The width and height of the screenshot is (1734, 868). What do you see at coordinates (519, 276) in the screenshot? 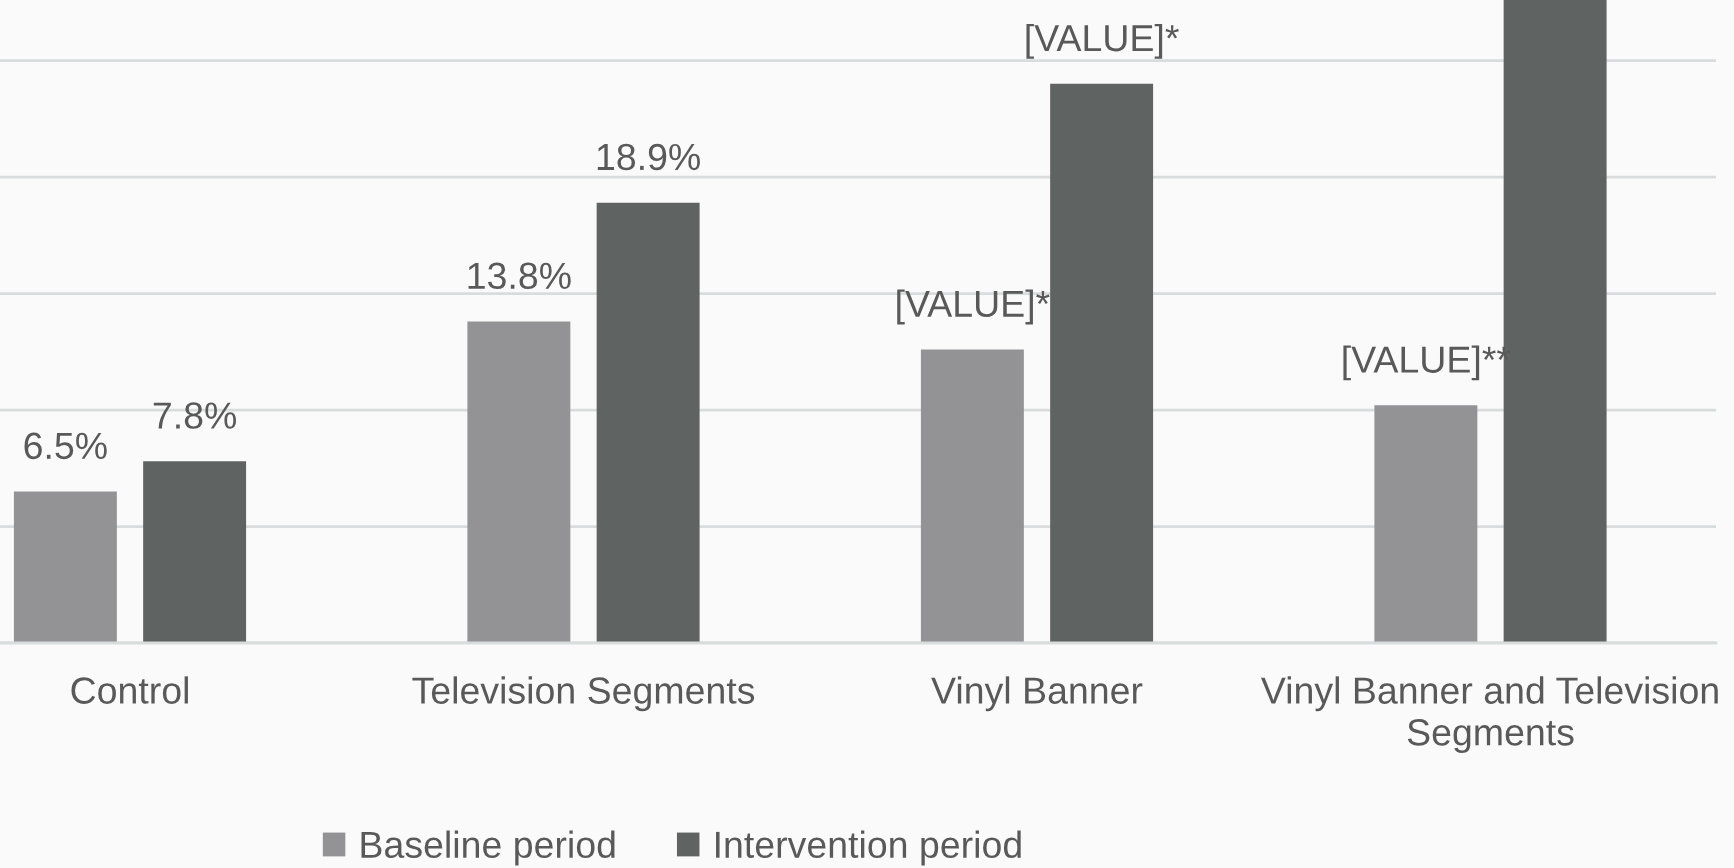
I see `data-label: 13.8%` at bounding box center [519, 276].